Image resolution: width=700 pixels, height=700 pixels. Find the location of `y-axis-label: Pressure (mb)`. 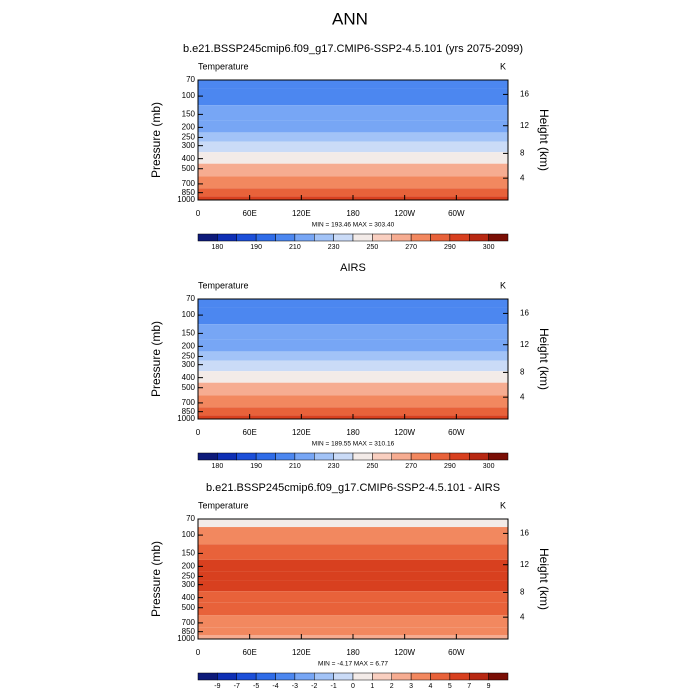

y-axis-label: Pressure (mb) is located at coordinates (156, 579).